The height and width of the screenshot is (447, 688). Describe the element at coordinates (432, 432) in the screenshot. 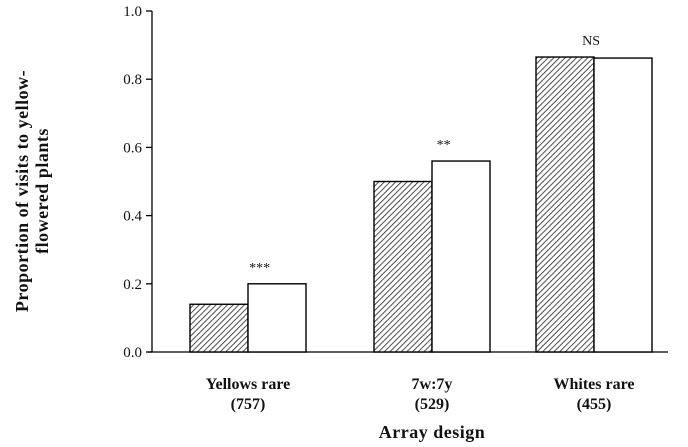

I see `x-axis-title: Array design` at that location.